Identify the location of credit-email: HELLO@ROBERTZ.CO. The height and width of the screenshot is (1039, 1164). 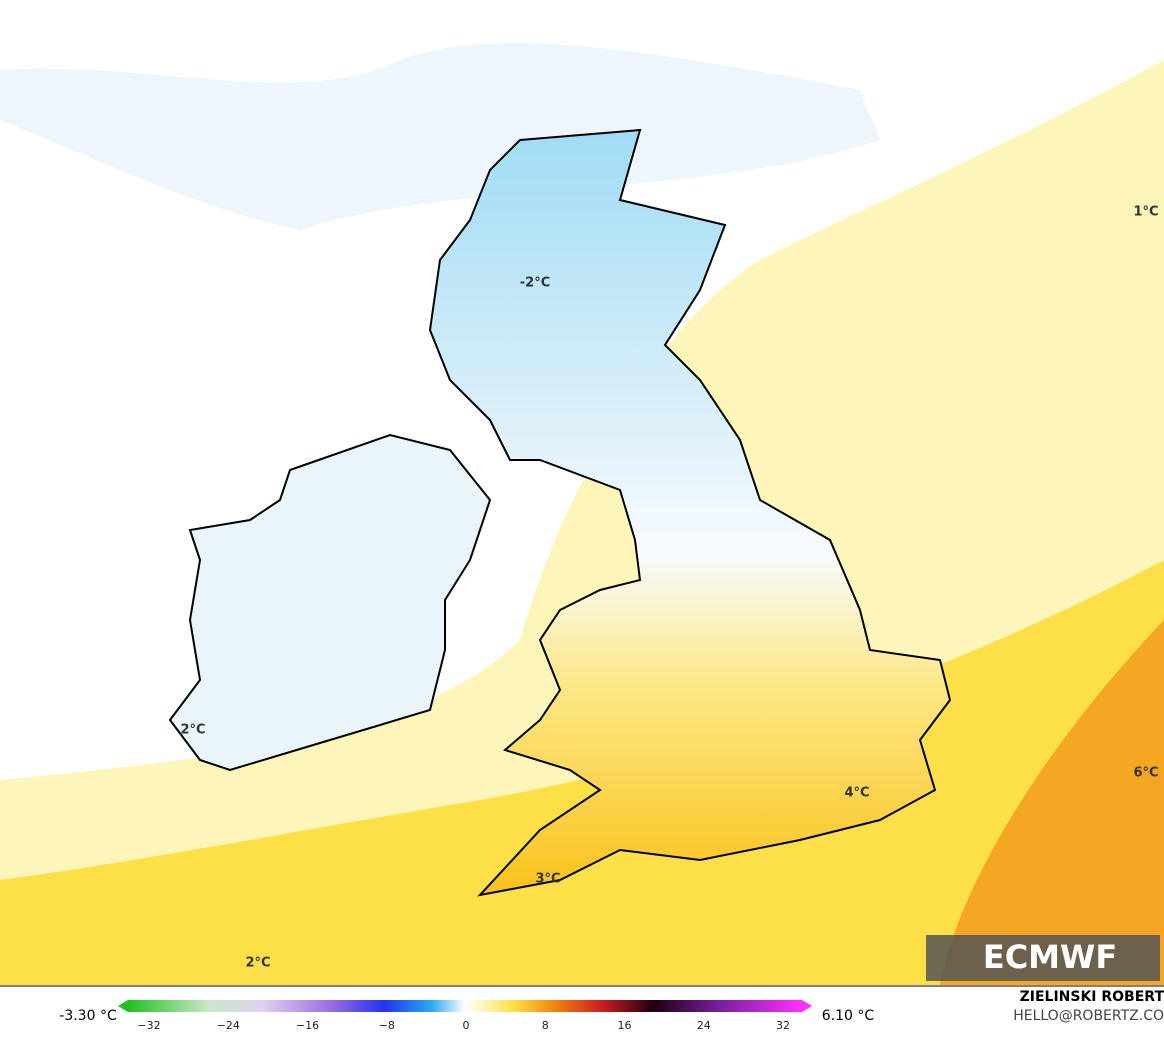
(1088, 1016).